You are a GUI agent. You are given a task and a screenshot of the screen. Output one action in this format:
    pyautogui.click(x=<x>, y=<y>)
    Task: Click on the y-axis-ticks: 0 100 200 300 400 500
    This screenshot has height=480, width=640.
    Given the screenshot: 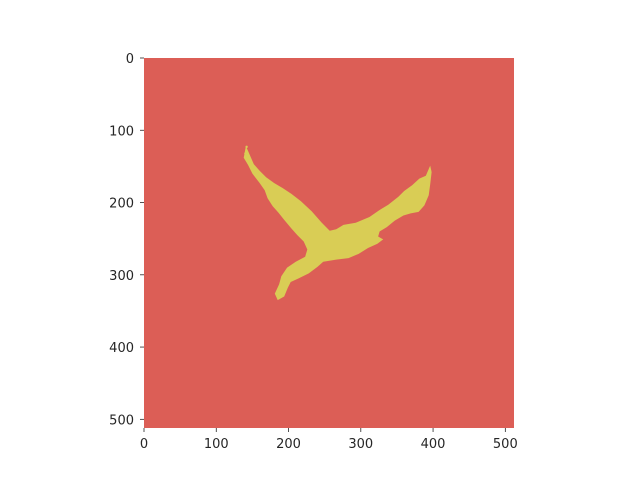 What is the action you would take?
    pyautogui.click(x=126, y=240)
    